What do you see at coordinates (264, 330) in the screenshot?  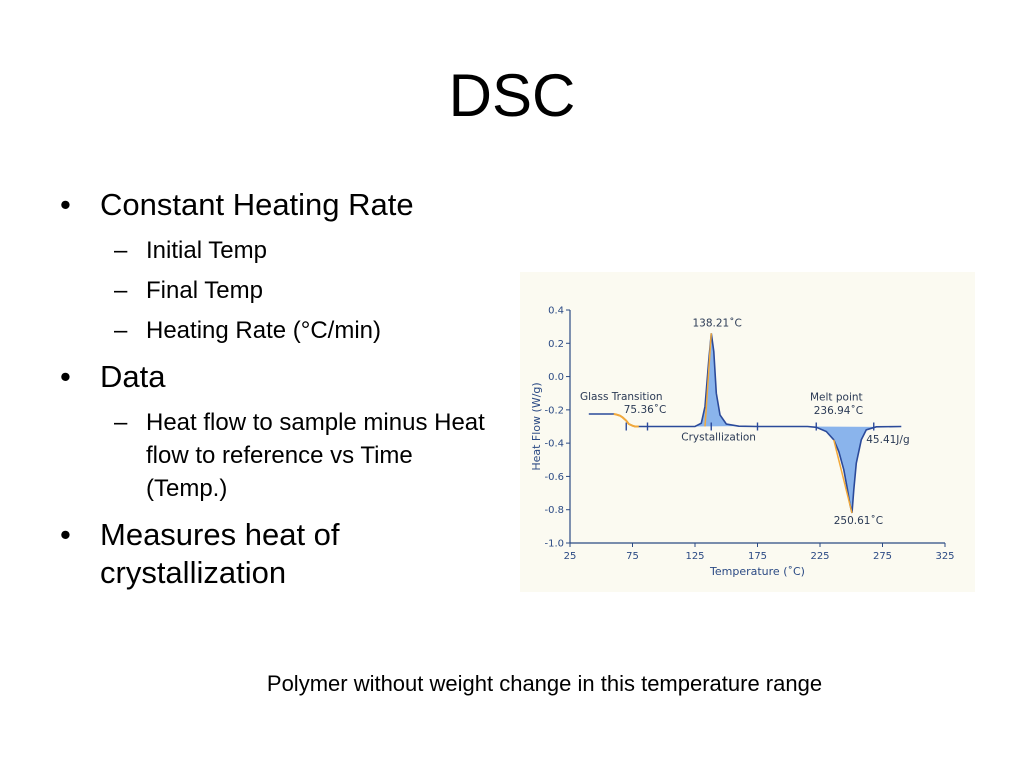 I see `sub-bullet-text: Heating Rate (°C/min)` at bounding box center [264, 330].